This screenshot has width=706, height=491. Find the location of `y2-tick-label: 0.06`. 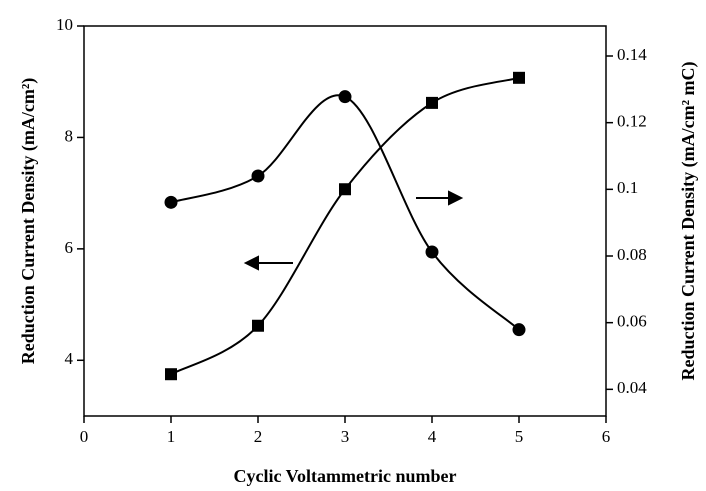

y2-tick-label: 0.06 is located at coordinates (632, 321).